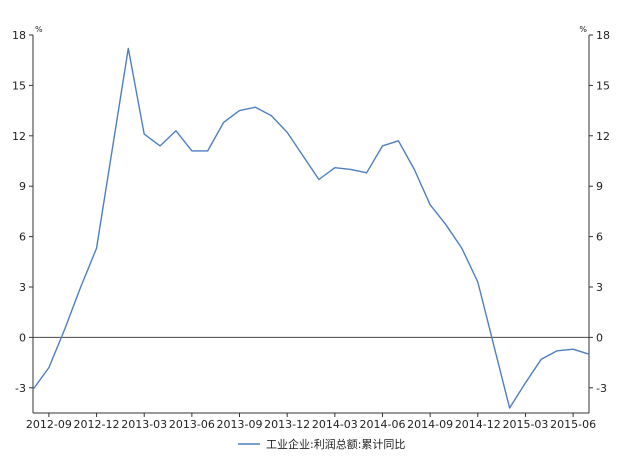 This screenshot has height=457, width=619. Describe the element at coordinates (573, 424) in the screenshot. I see `x-tick-label: 2015-06` at that location.